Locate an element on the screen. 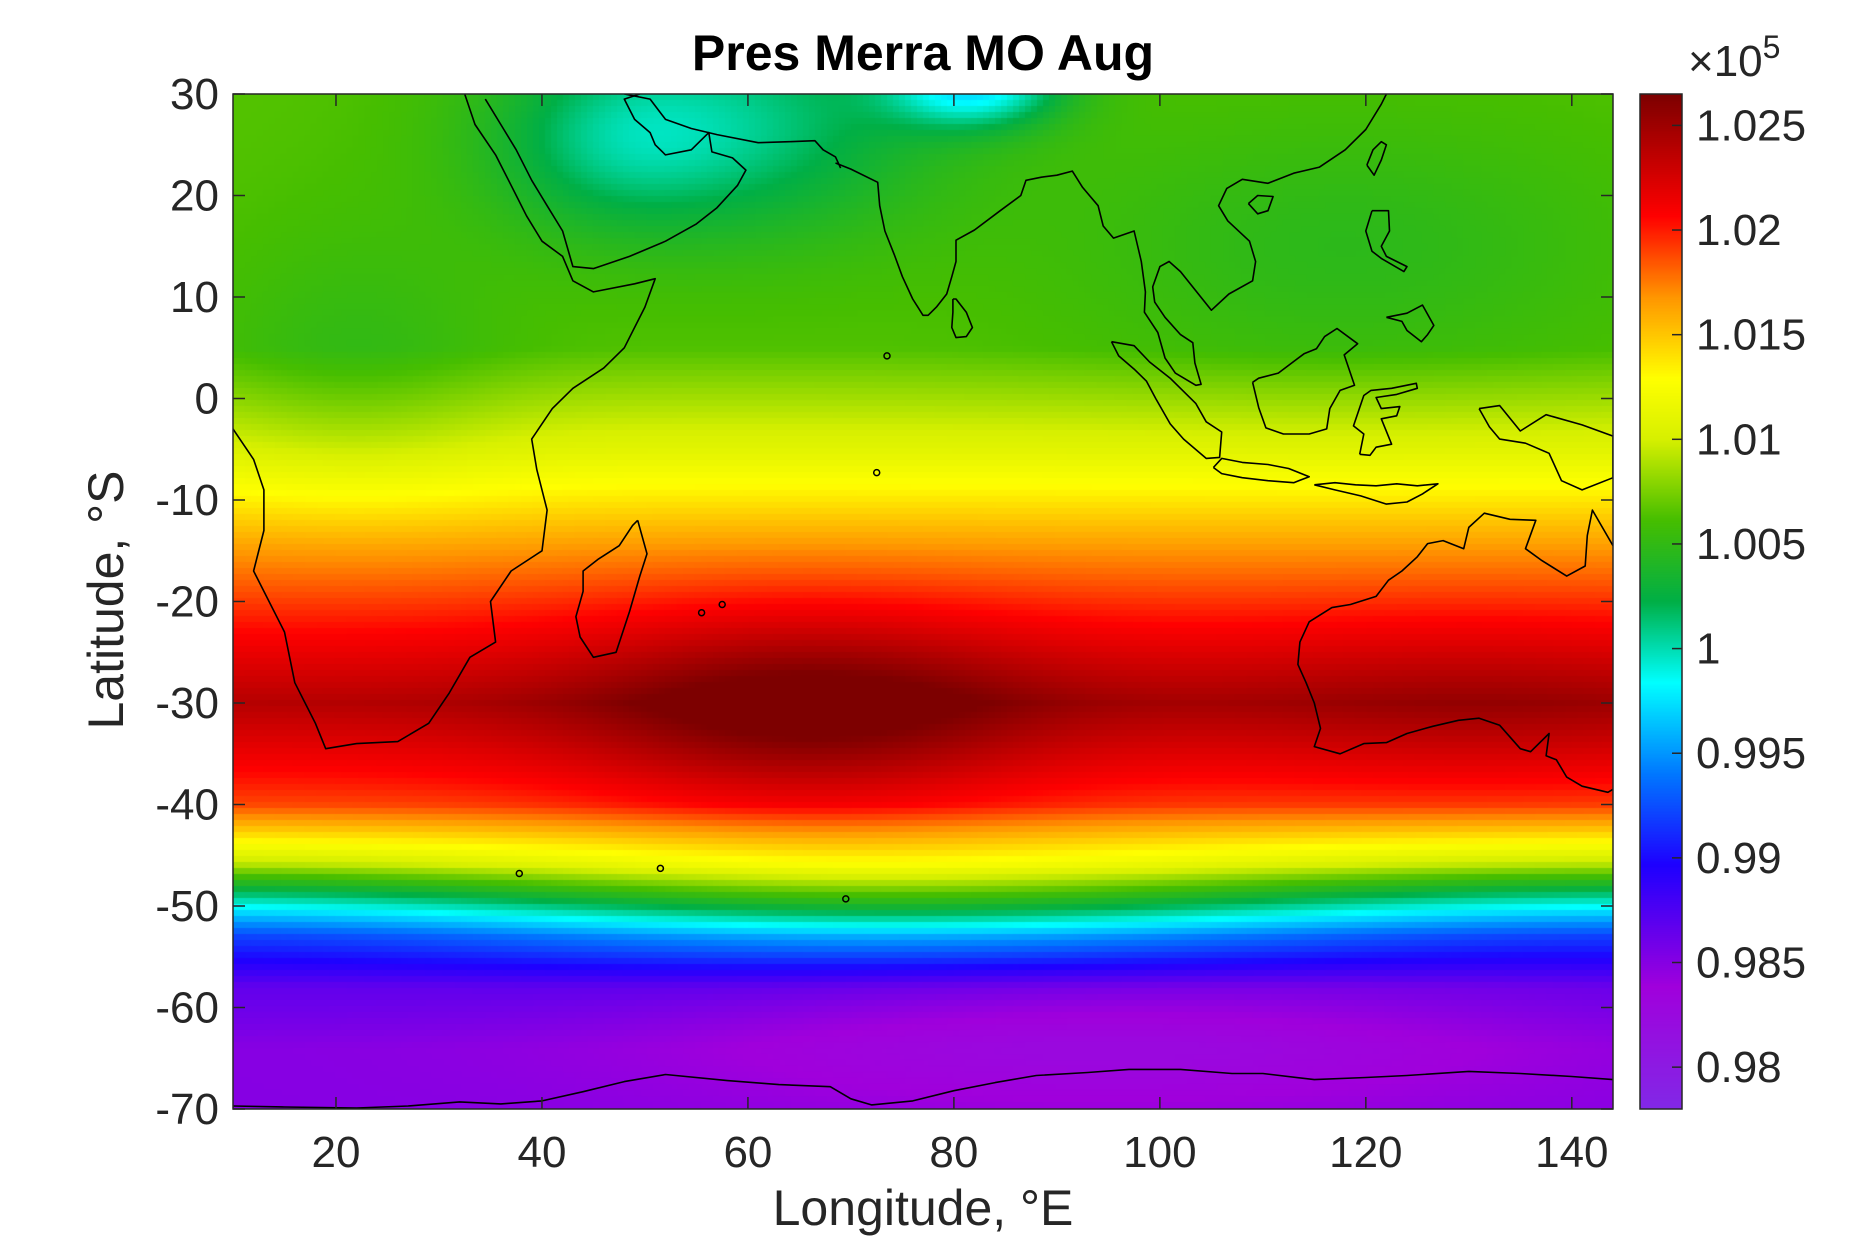  colorbar-gradient is located at coordinates (1661, 601).